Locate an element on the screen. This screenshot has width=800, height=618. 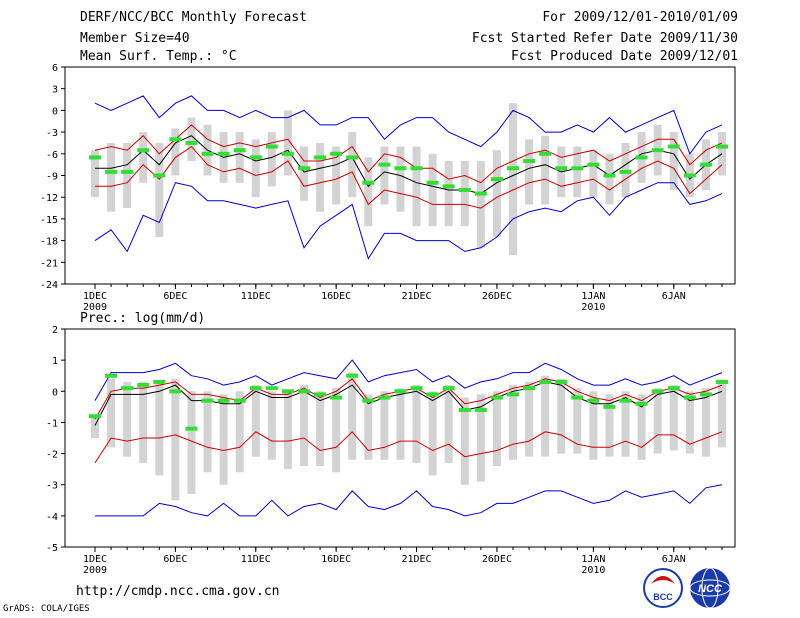
ncc-logo-text: NCC is located at coordinates (710, 589).